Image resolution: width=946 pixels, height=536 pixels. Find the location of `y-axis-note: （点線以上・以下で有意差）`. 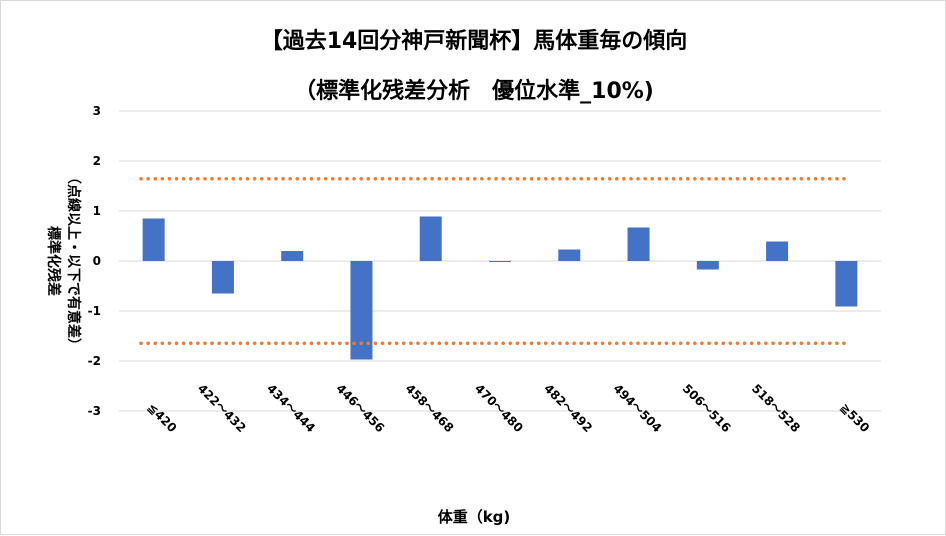

y-axis-note: （点線以上・以下で有意差） is located at coordinates (73, 261).